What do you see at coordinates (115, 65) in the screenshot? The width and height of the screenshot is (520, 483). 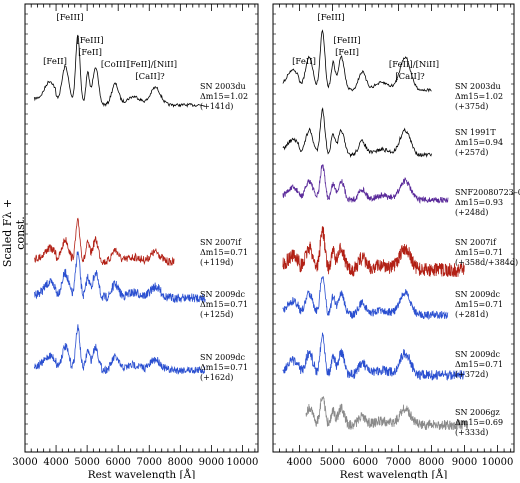 I see `line-id-label: [CoIII]` at bounding box center [115, 65].